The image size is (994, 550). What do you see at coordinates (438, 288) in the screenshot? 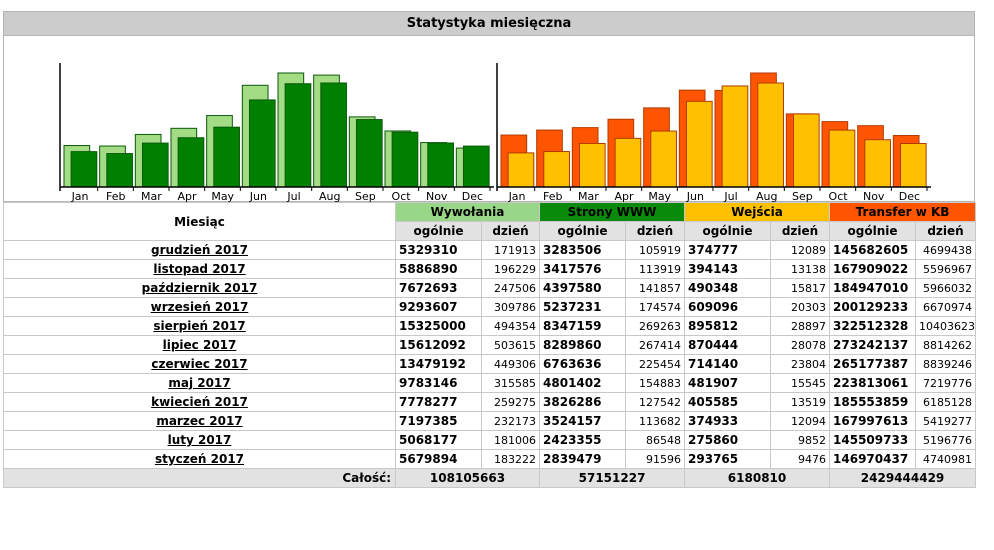
I see `total-value-cell: 7672693` at bounding box center [438, 288].